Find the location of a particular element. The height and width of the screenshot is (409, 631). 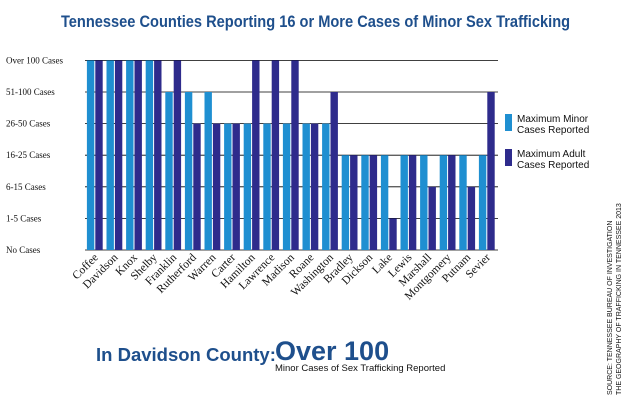

bar-adult-marshall is located at coordinates (432, 218).